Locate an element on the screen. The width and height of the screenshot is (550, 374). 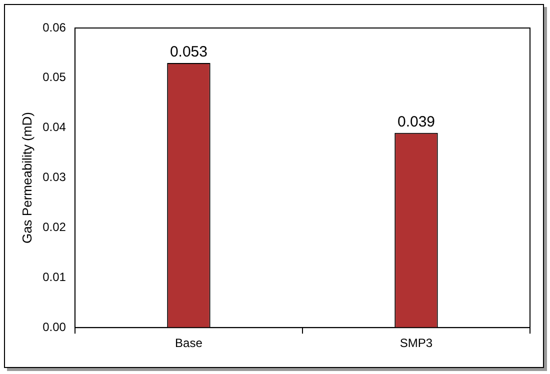
y-tick-label: 0.03 is located at coordinates (54, 177).